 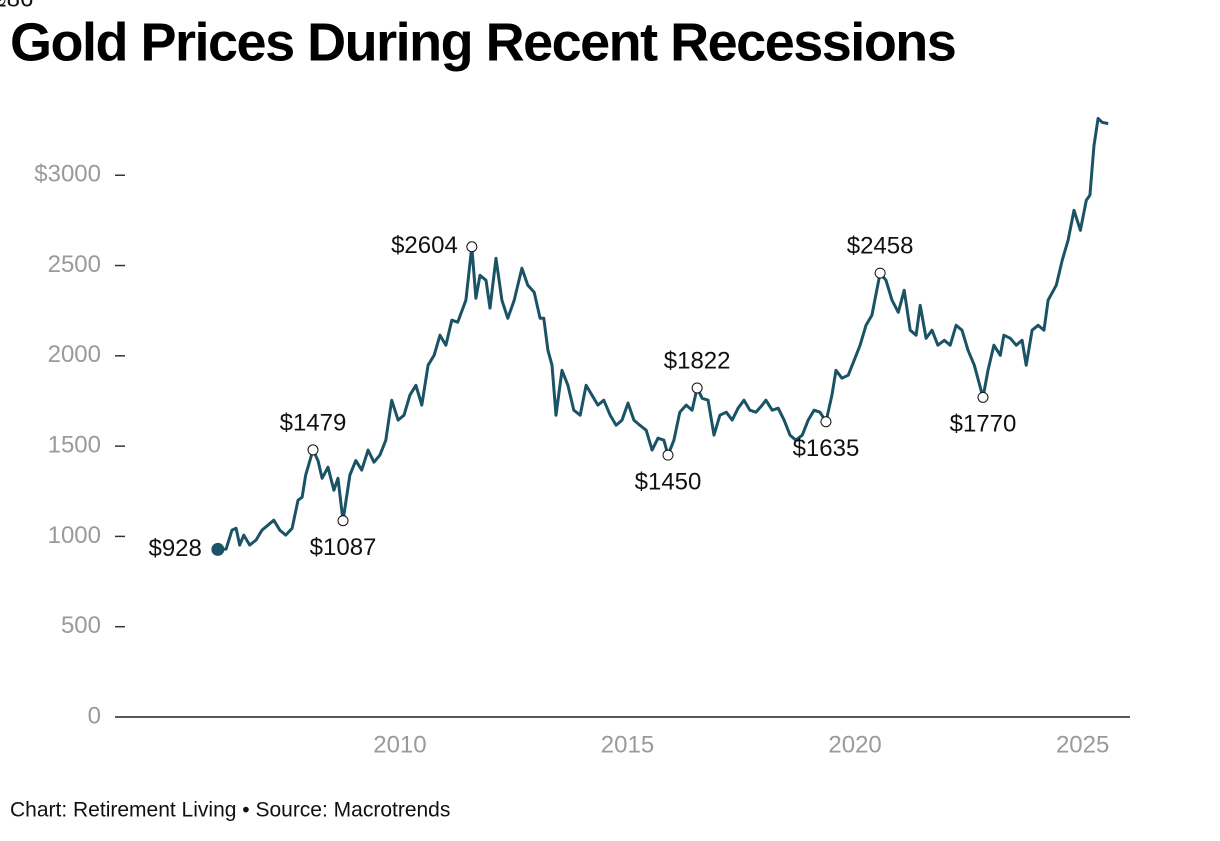 What do you see at coordinates (74, 264) in the screenshot?
I see `y-tick-label: 2500` at bounding box center [74, 264].